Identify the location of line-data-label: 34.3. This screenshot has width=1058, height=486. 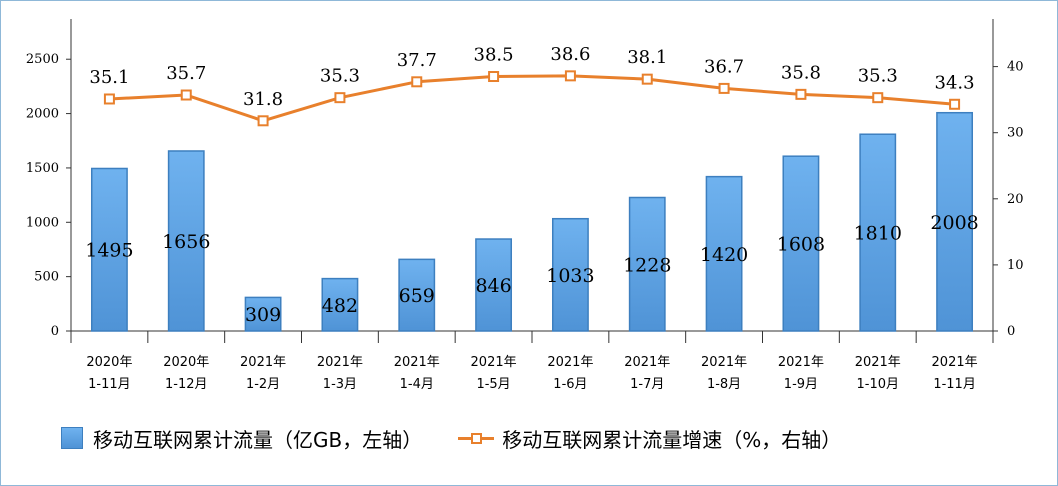
(955, 82).